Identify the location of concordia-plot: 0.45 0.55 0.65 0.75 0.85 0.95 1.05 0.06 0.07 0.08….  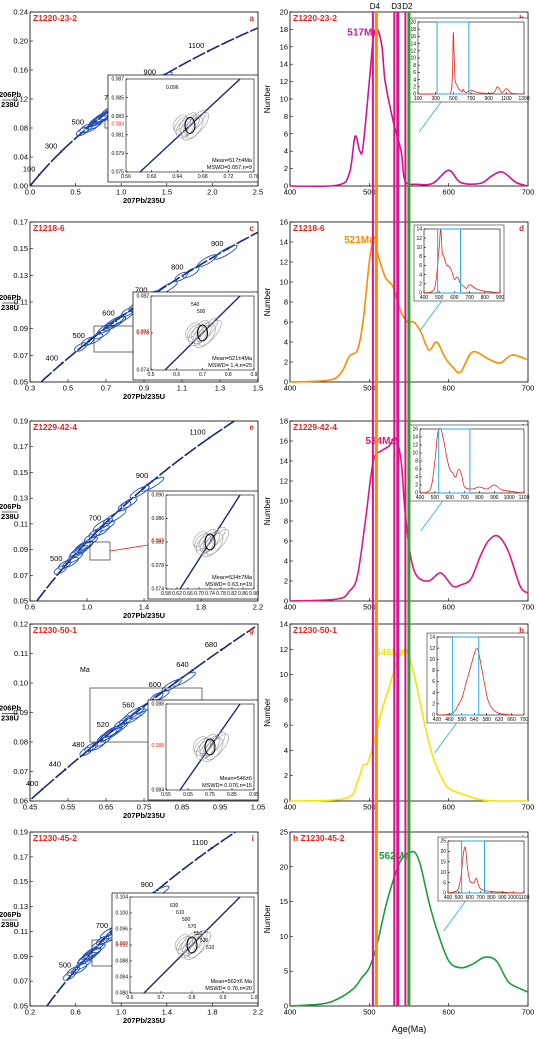
(132, 720).